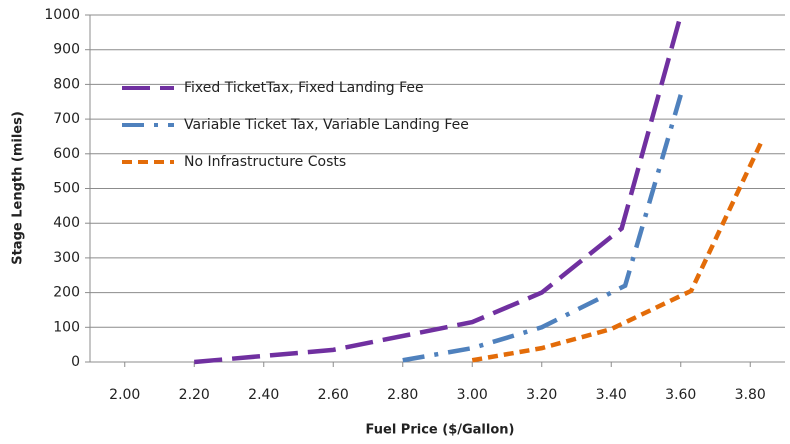 The image size is (790, 444). I want to click on y-tick-label: 400, so click(66, 223).